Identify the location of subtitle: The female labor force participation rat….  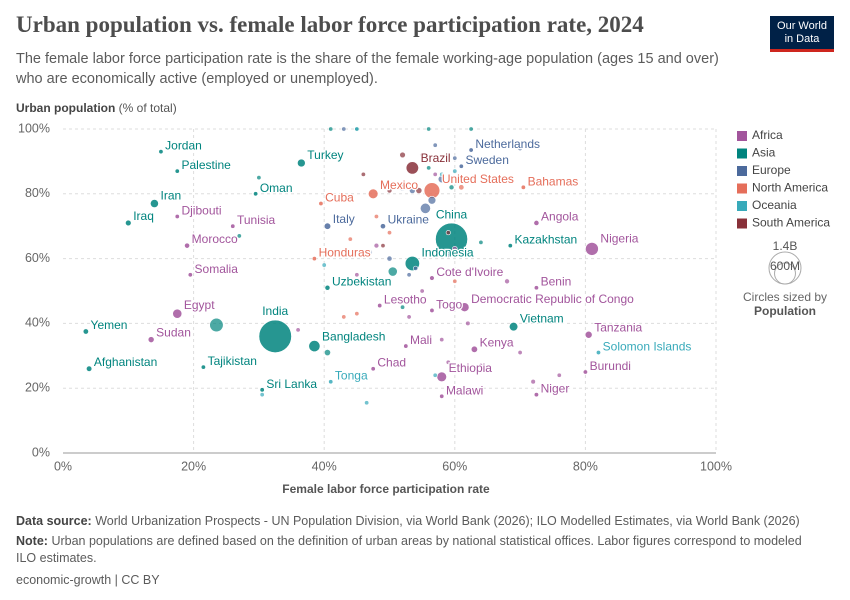
(367, 69).